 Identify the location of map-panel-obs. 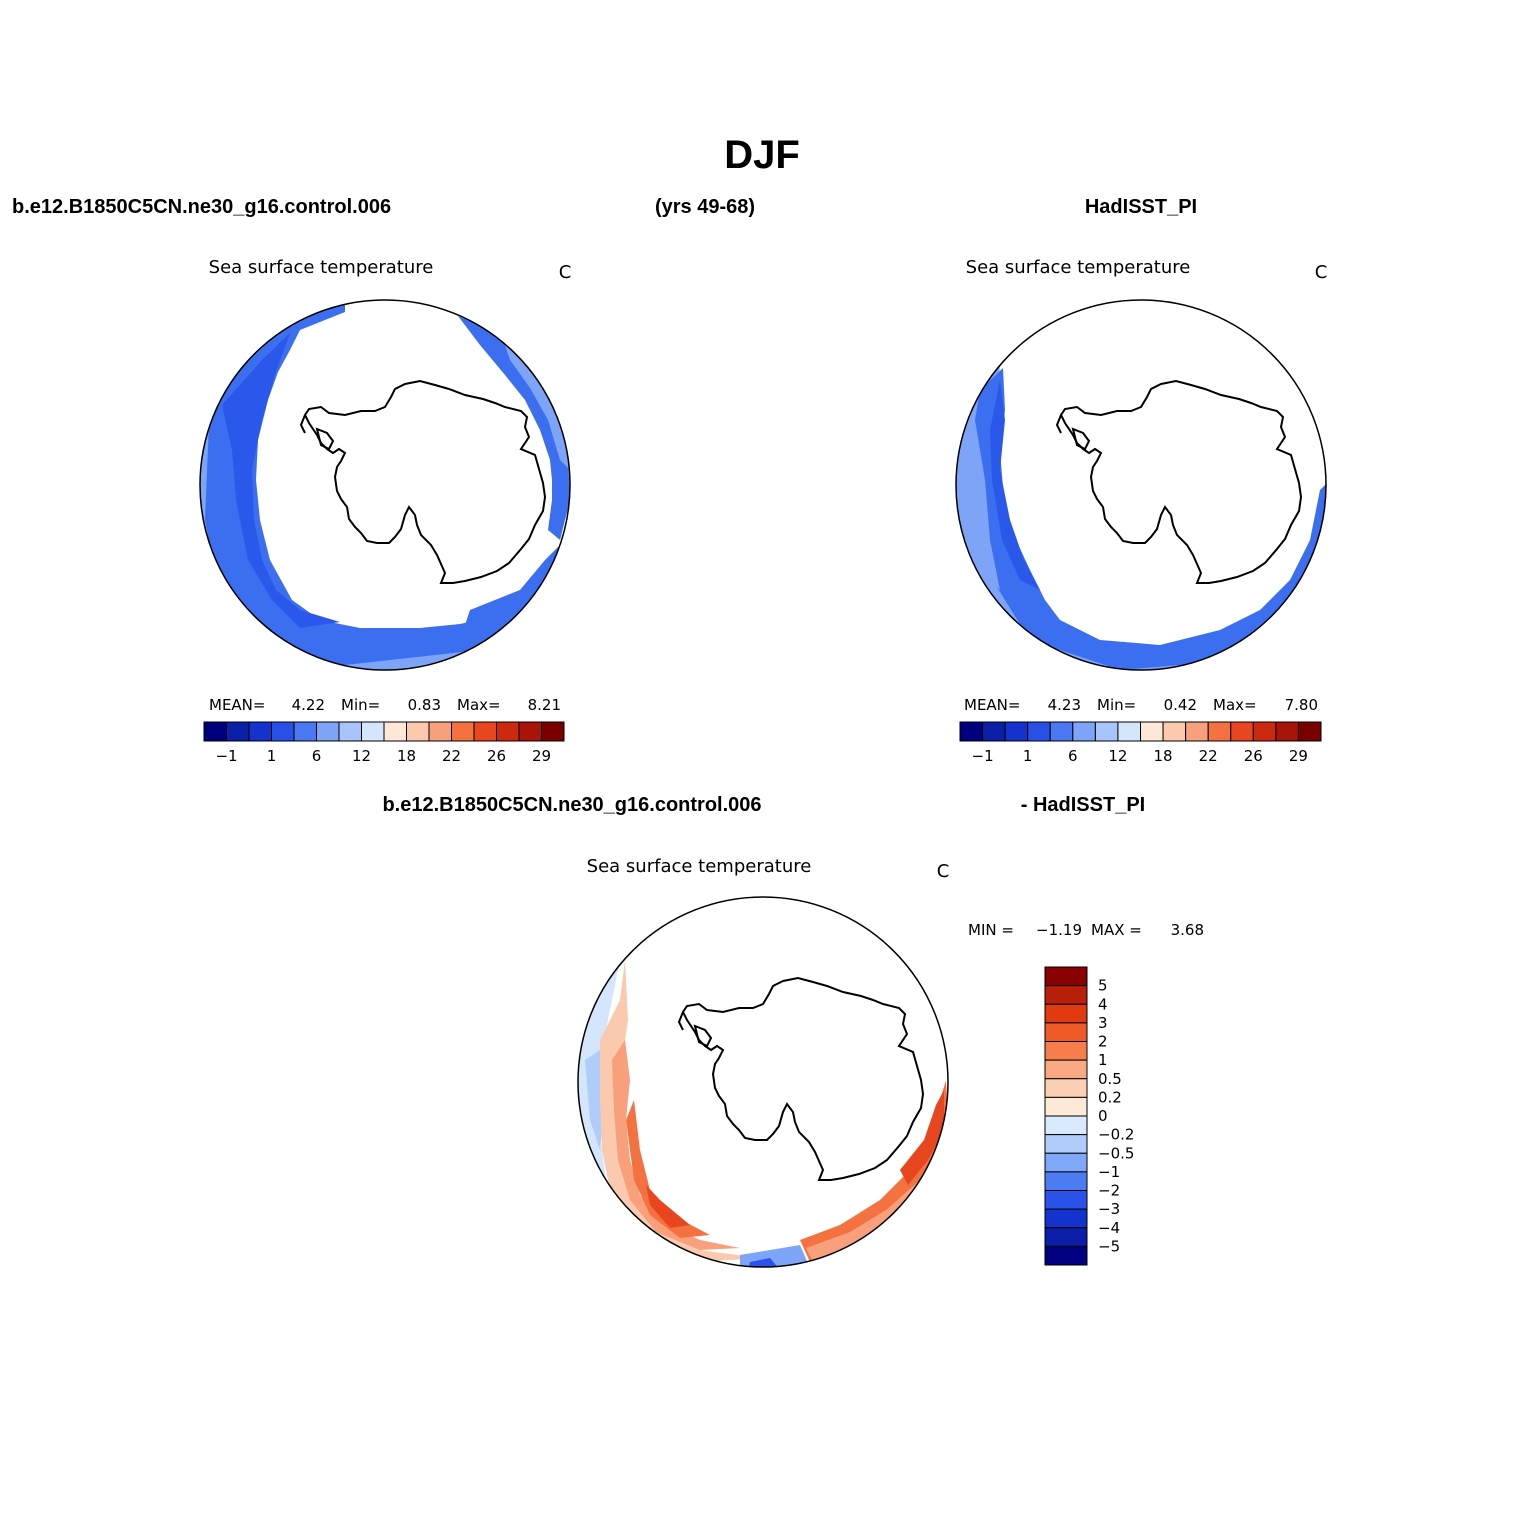
(1141, 485).